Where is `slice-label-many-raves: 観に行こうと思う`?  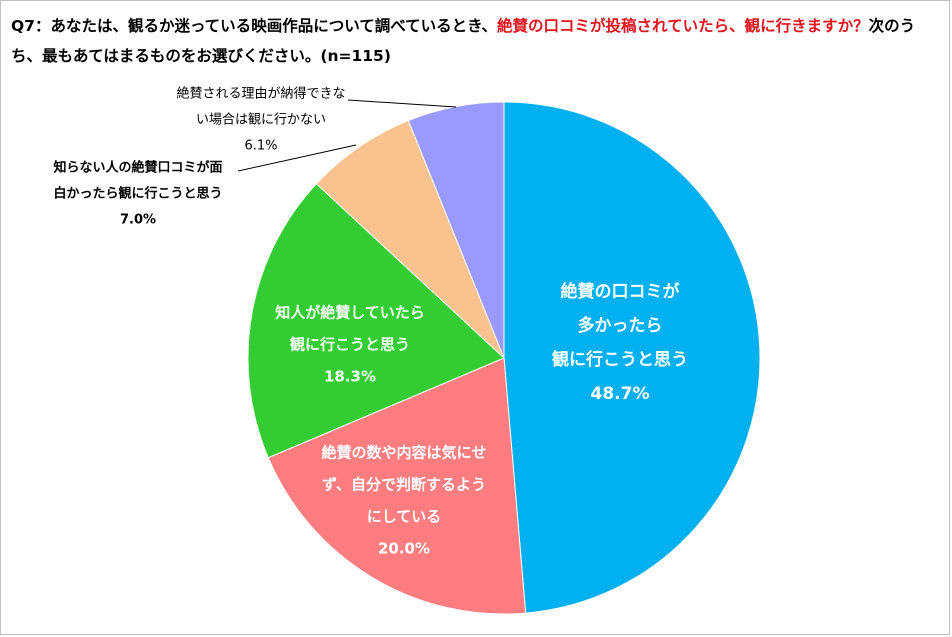 slice-label-many-raves: 観に行こうと思う is located at coordinates (620, 359).